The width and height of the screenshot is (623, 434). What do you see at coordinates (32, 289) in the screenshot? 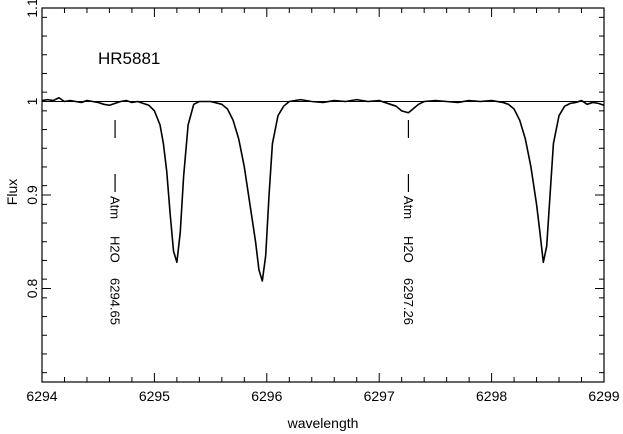
I see `y-tick-label: 0.8` at bounding box center [32, 289].